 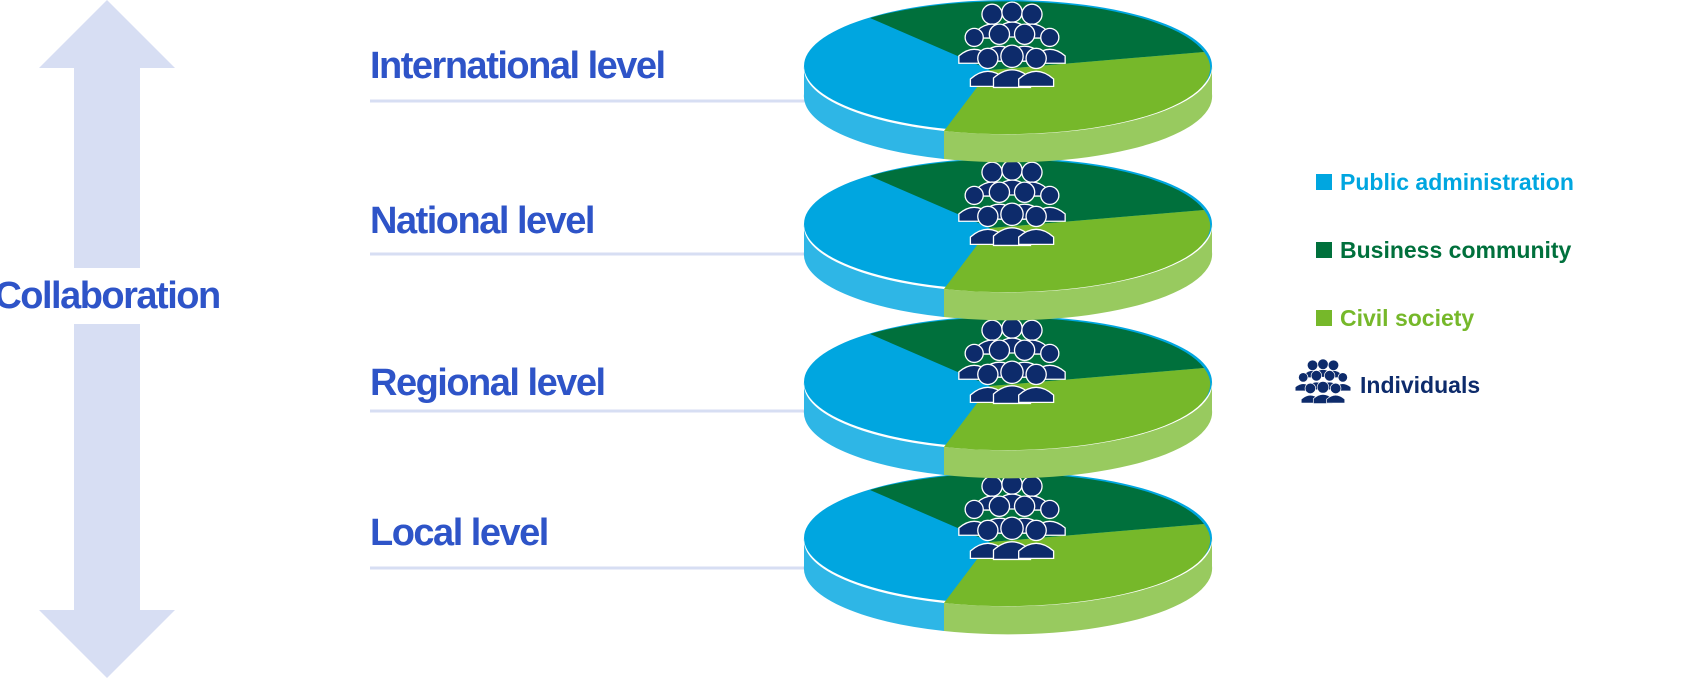 I want to click on legend-label: Business community, so click(x=1456, y=250).